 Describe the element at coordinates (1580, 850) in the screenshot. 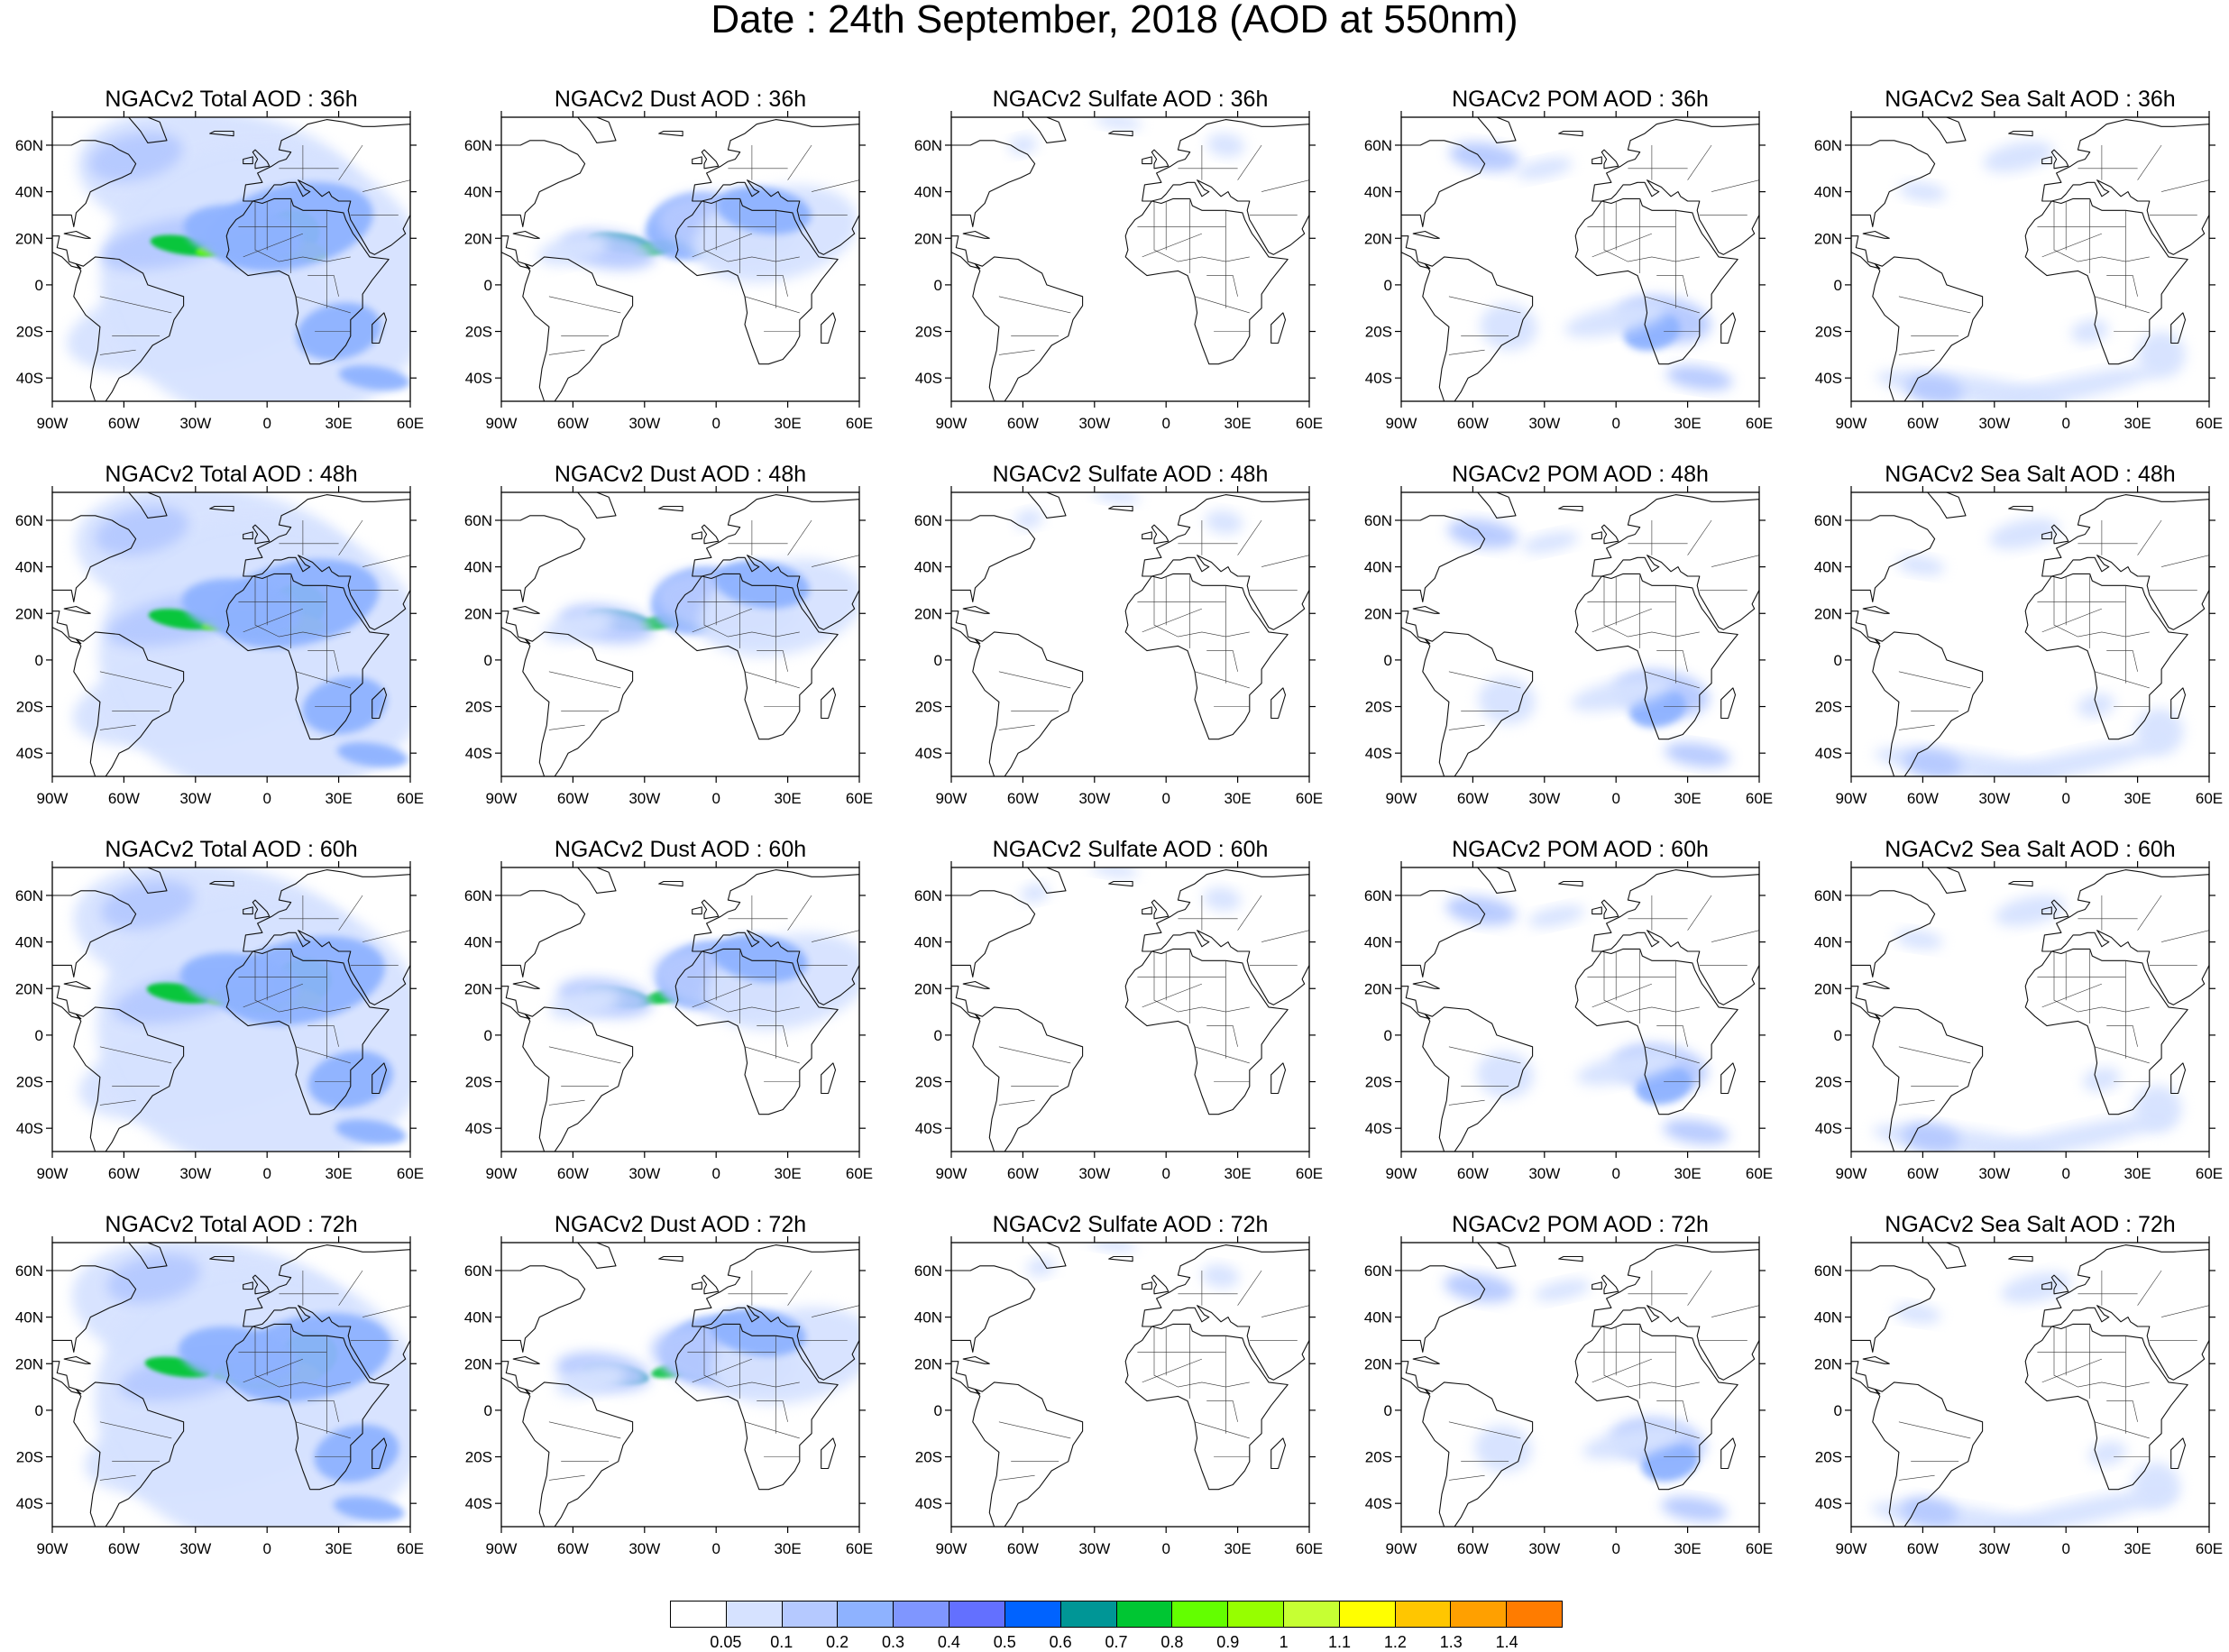

I see `panel-title: NGACv2 POM AOD : 60h` at that location.